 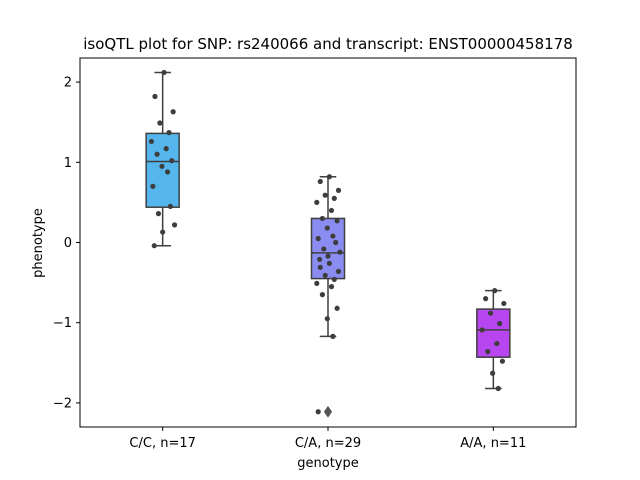 I want to click on y-tick-label: 2, so click(x=68, y=83).